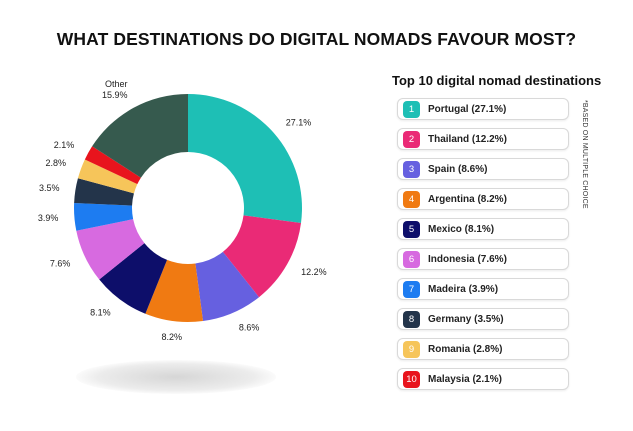  Describe the element at coordinates (110, 249) in the screenshot. I see `donut-slice-indonesia` at that location.